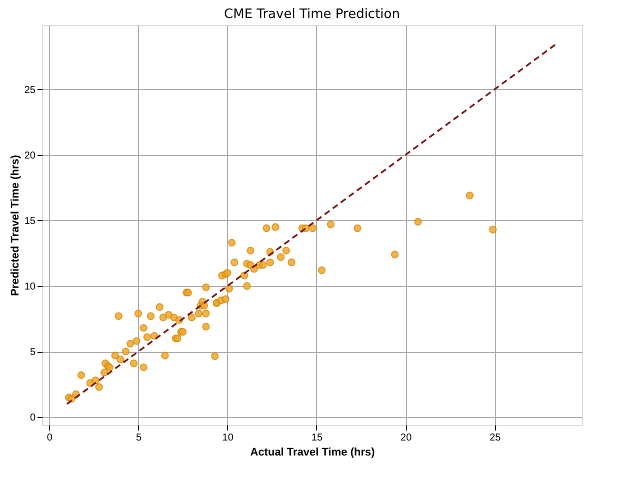  Describe the element at coordinates (33, 418) in the screenshot. I see `y-tick-label: 0` at that location.